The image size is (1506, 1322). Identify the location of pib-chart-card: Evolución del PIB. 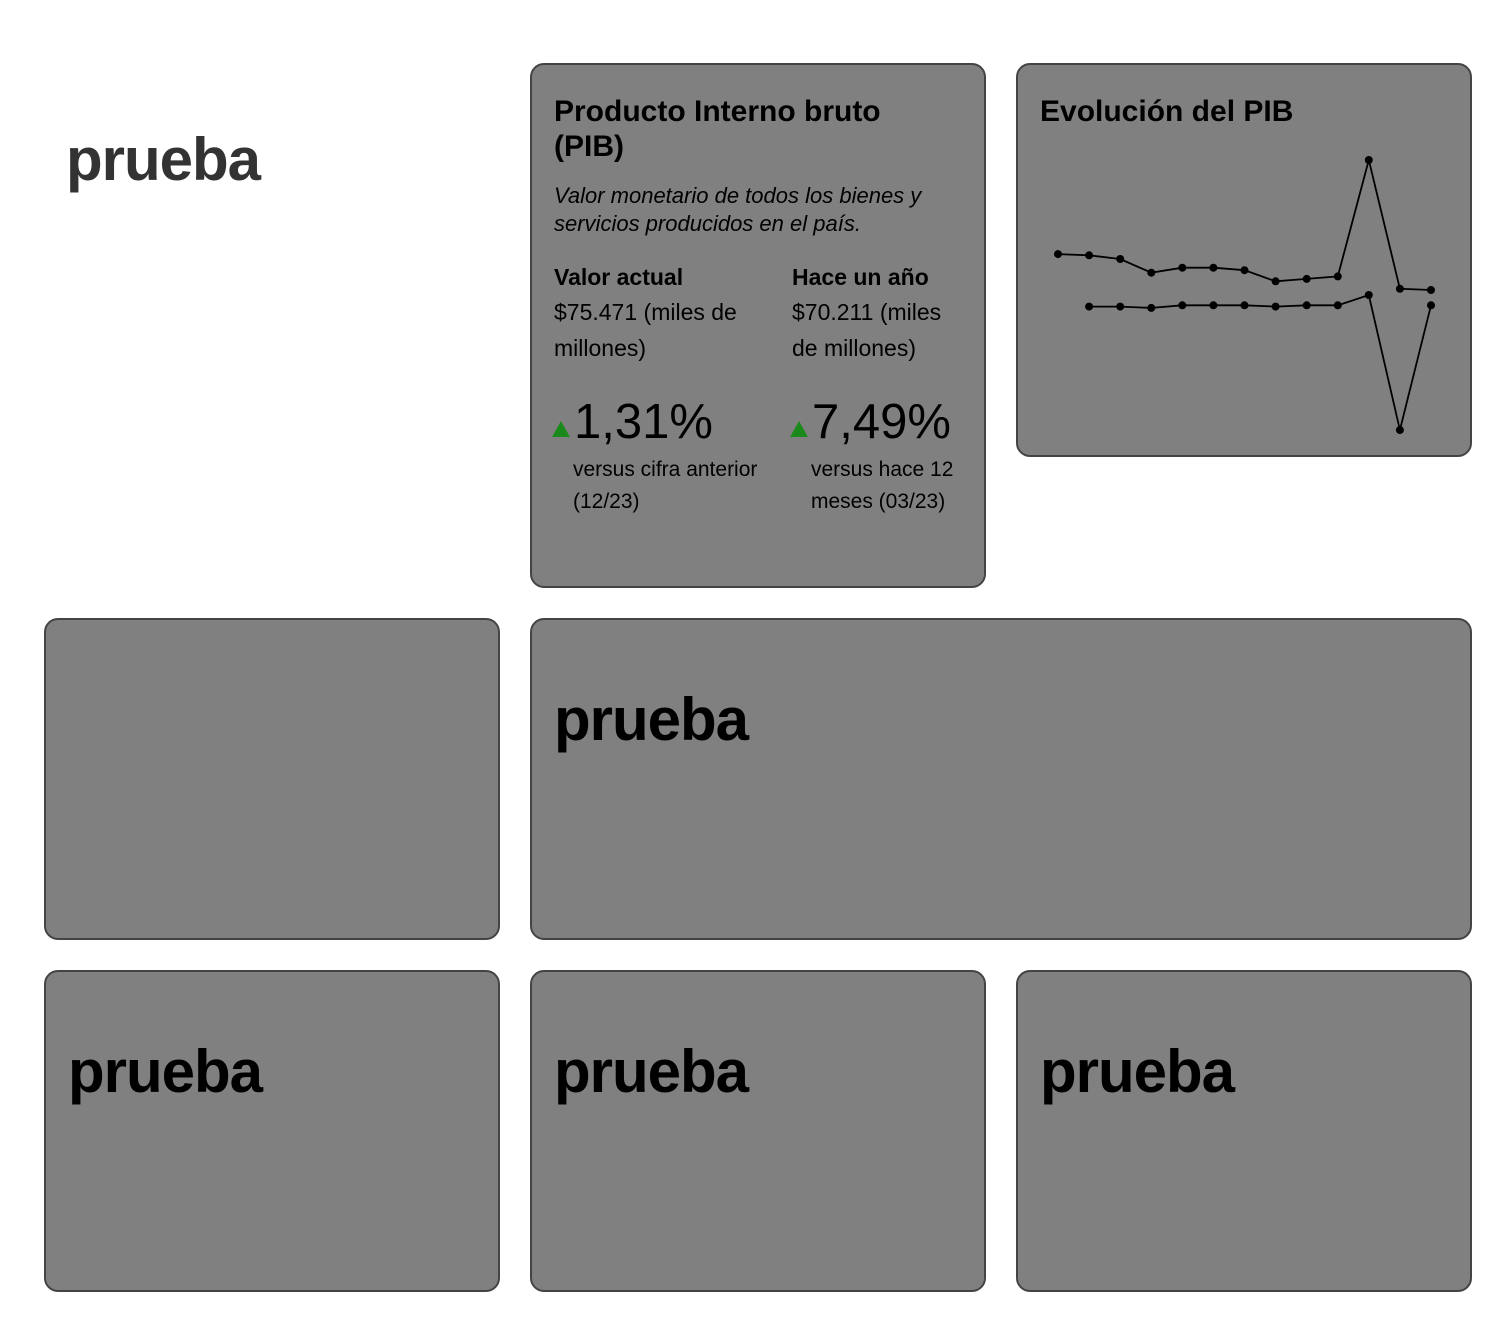
(1244, 260).